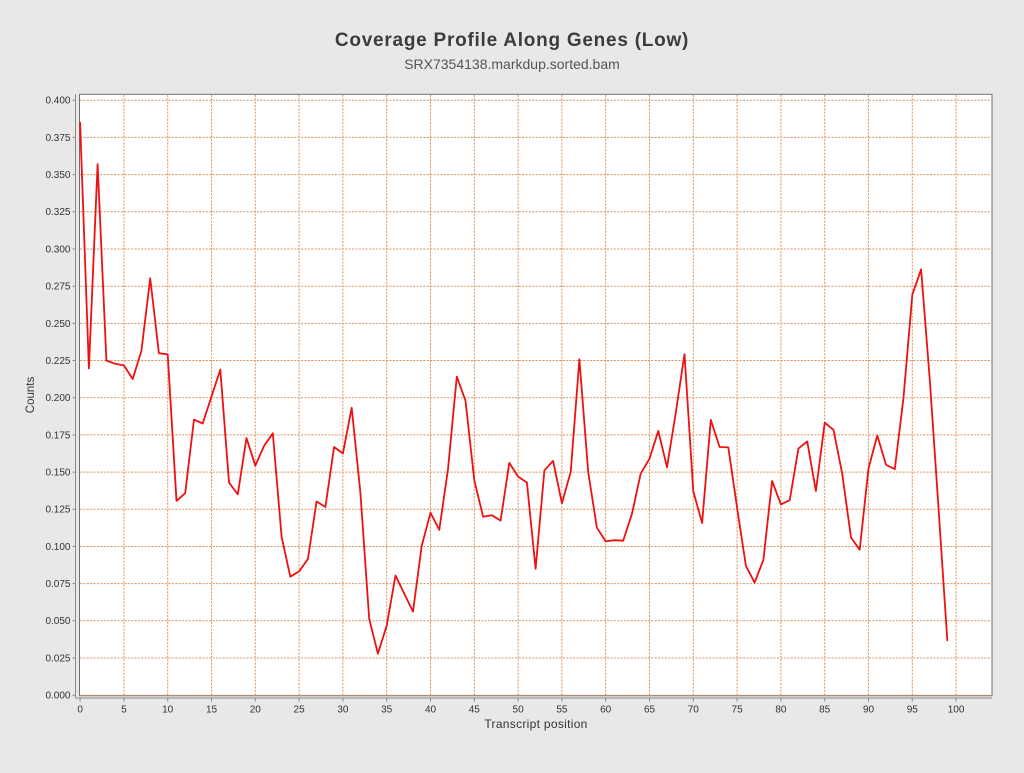 This screenshot has width=1024, height=773. Describe the element at coordinates (80, 710) in the screenshot. I see `svg-text: 0` at that location.